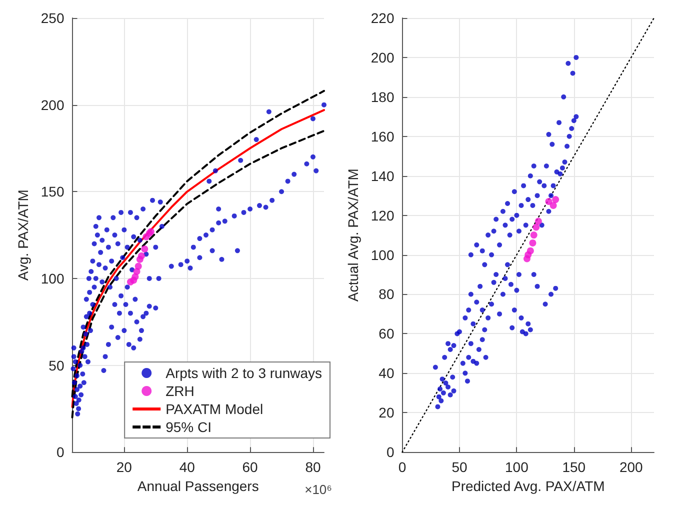  What do you see at coordinates (460, 467) in the screenshot?
I see `x-tick-label: 50` at bounding box center [460, 467].